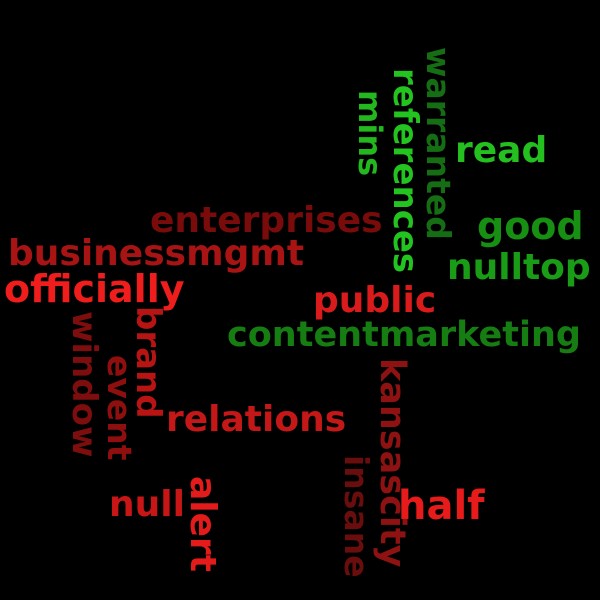 Image resolution: width=600 pixels, height=600 pixels. What do you see at coordinates (256, 419) in the screenshot?
I see `word-relations: relations` at bounding box center [256, 419].